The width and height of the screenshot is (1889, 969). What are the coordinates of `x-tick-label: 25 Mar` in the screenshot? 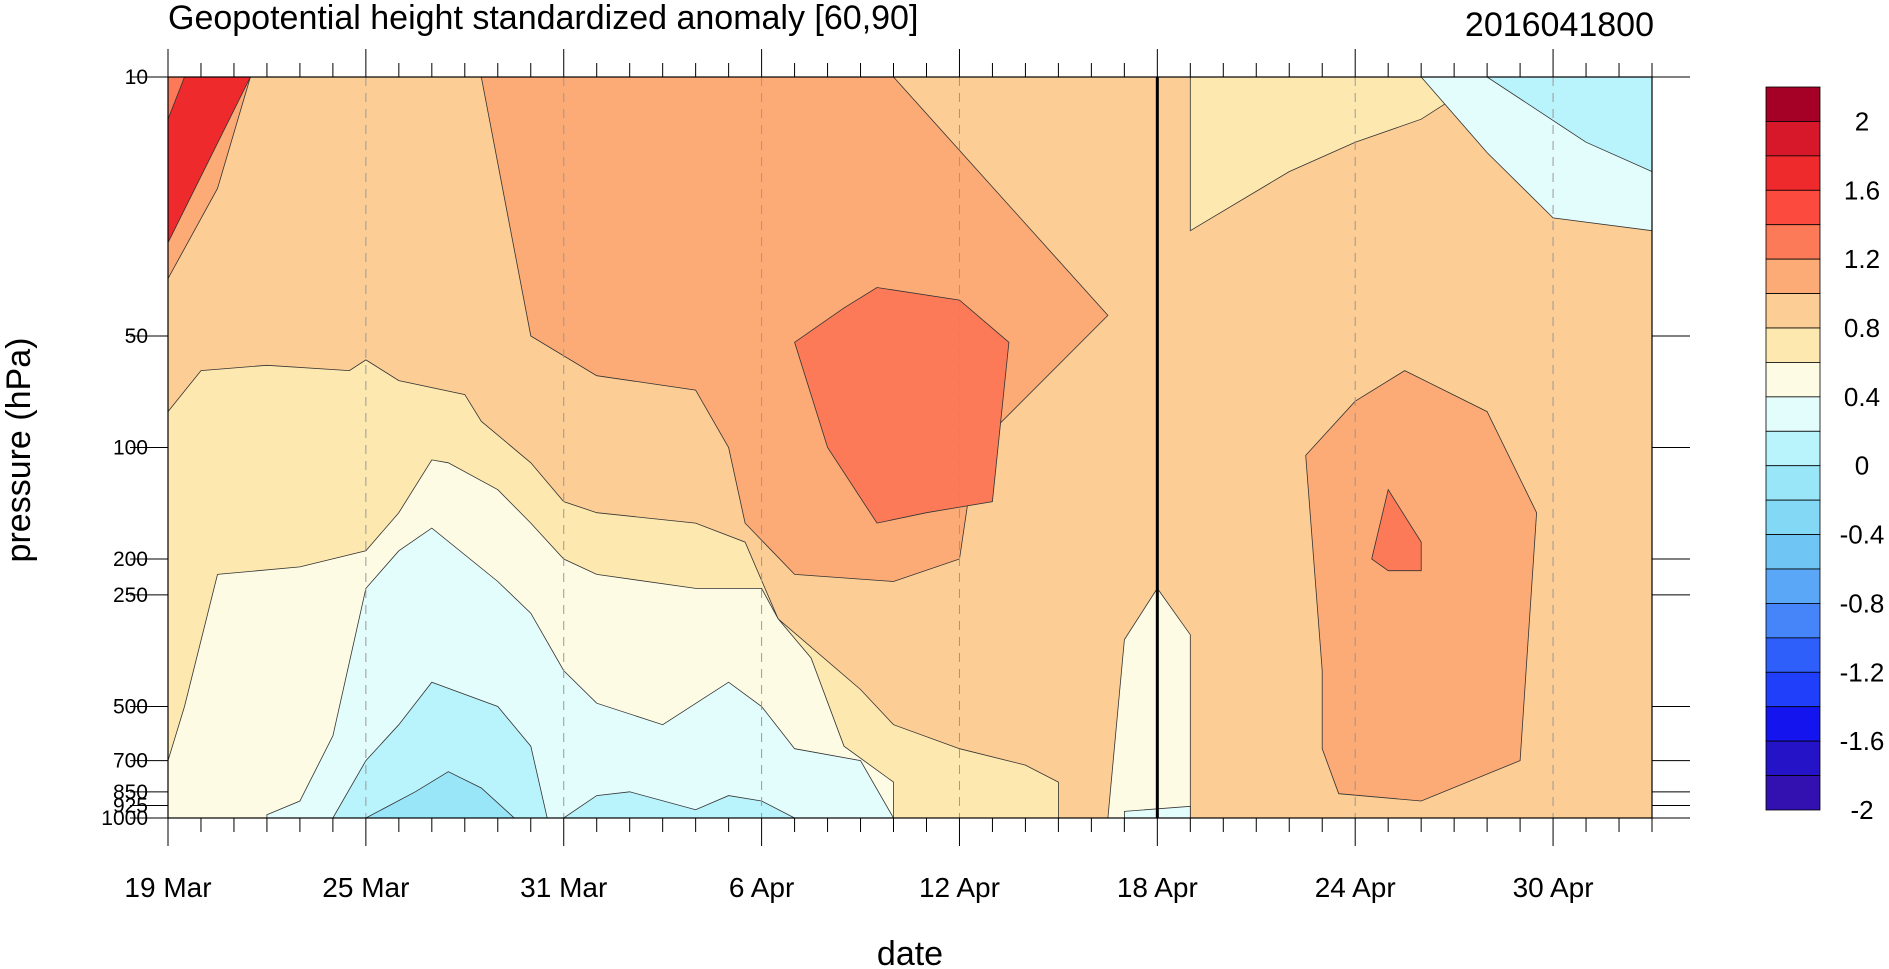 It's located at (365, 887).